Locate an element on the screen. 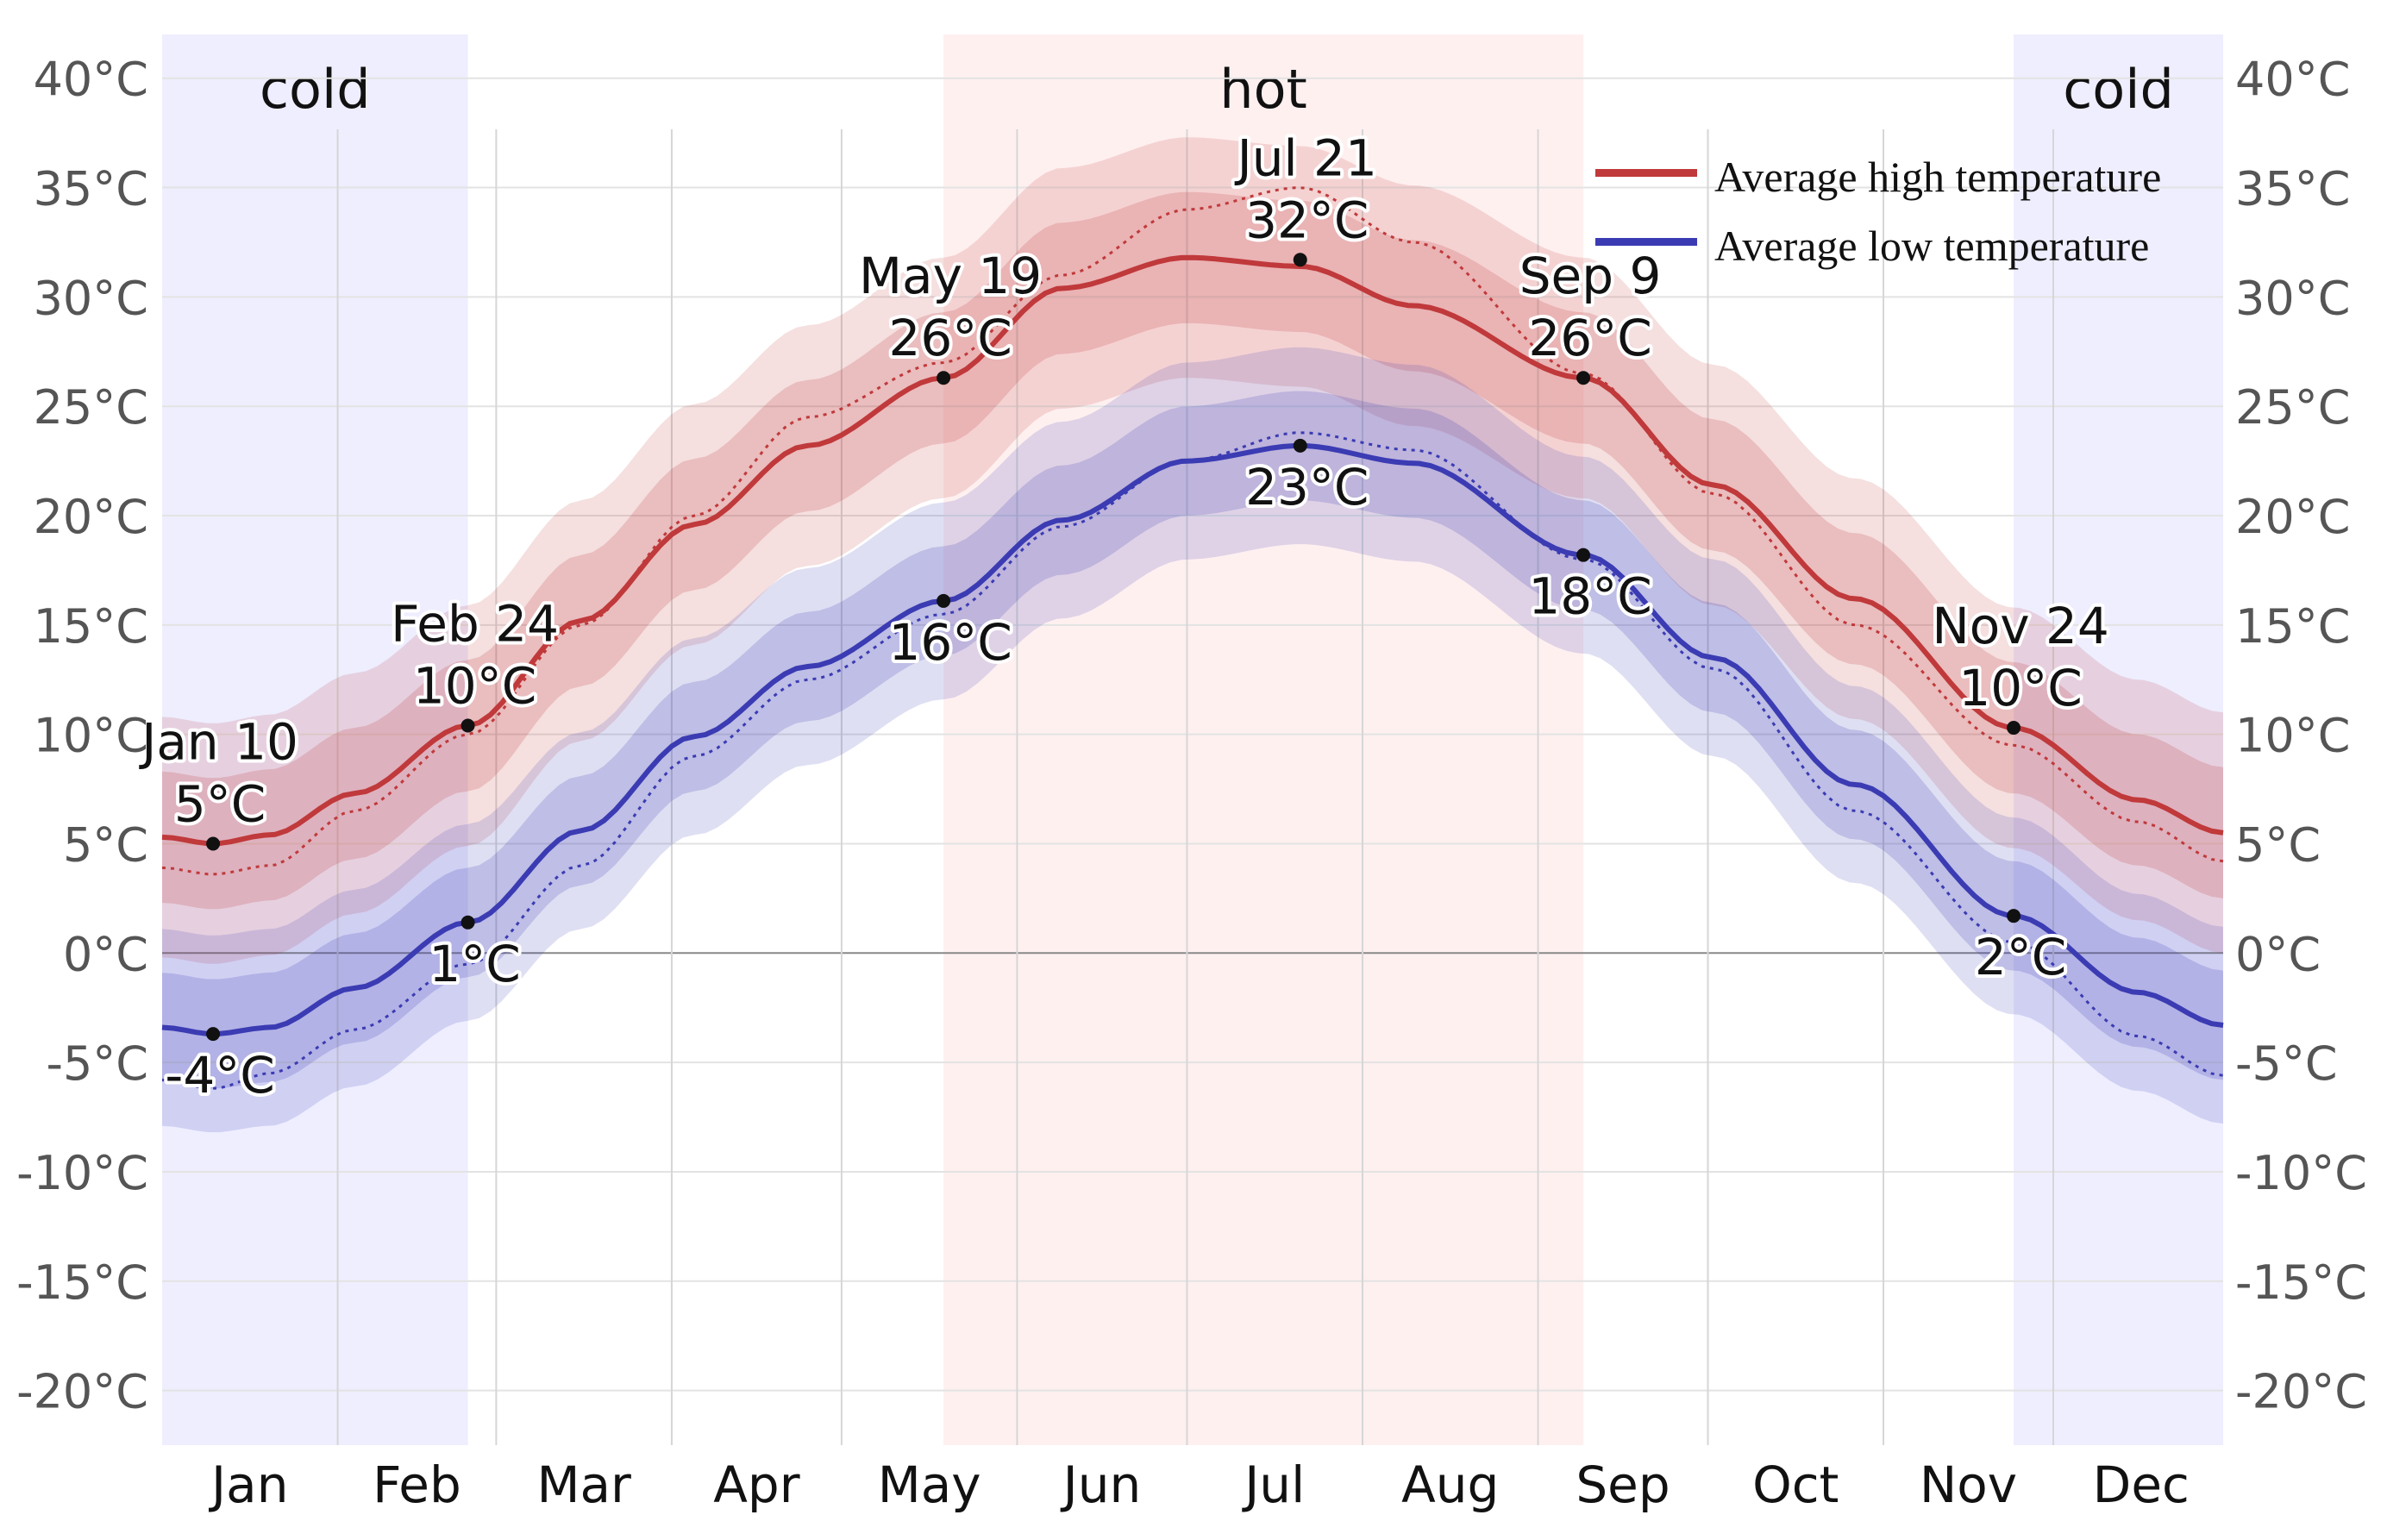  annotation-date: May 19 is located at coordinates (950, 276).